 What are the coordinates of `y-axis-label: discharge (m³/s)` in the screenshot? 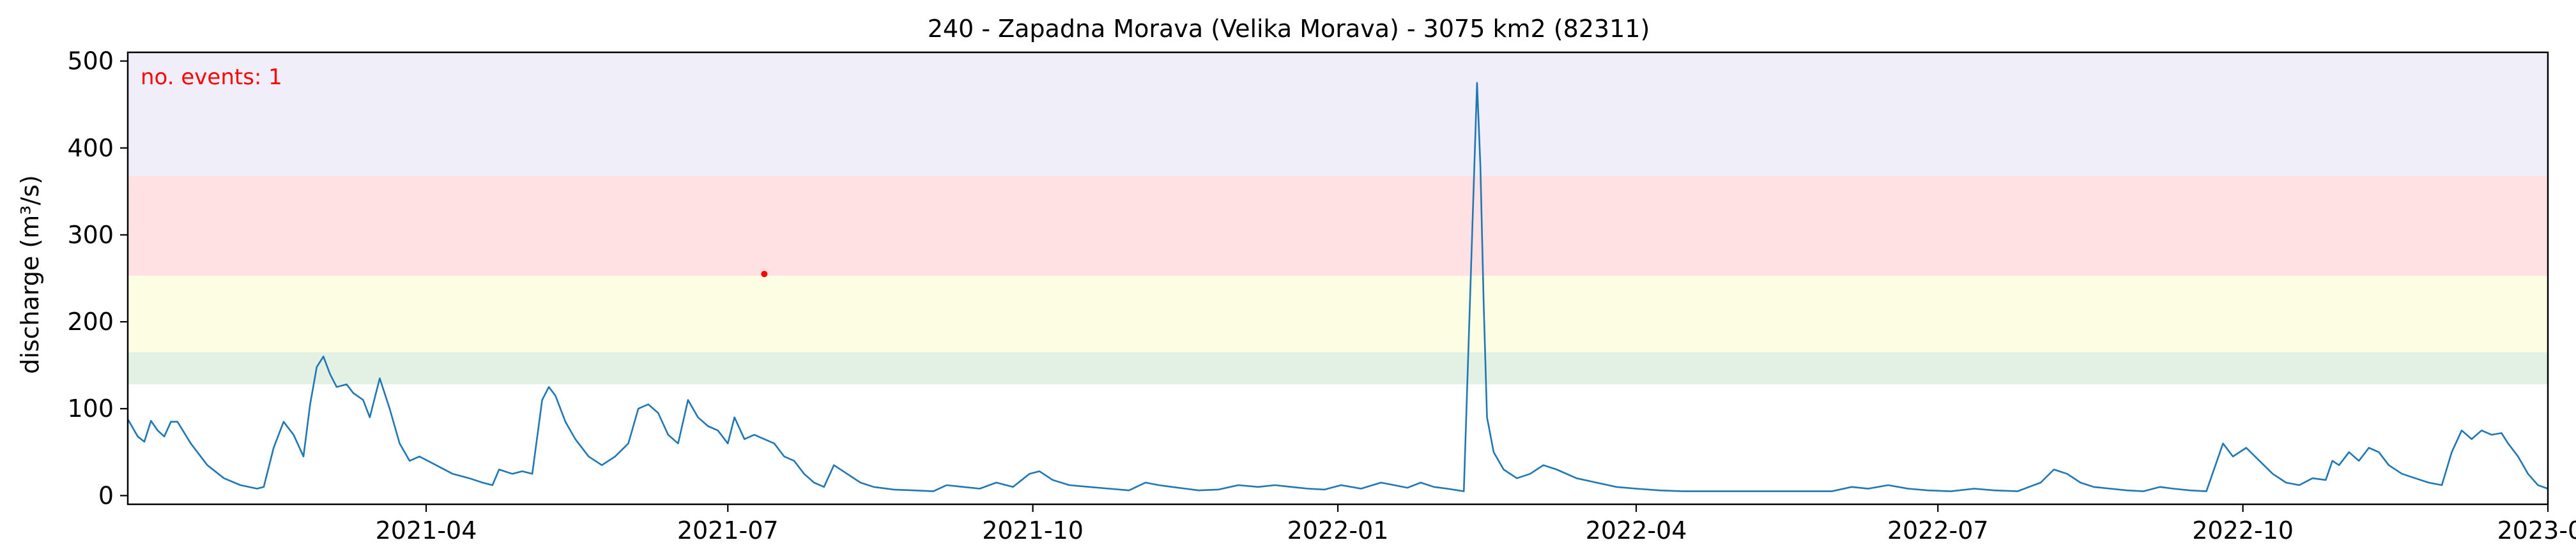 It's located at (30, 275).